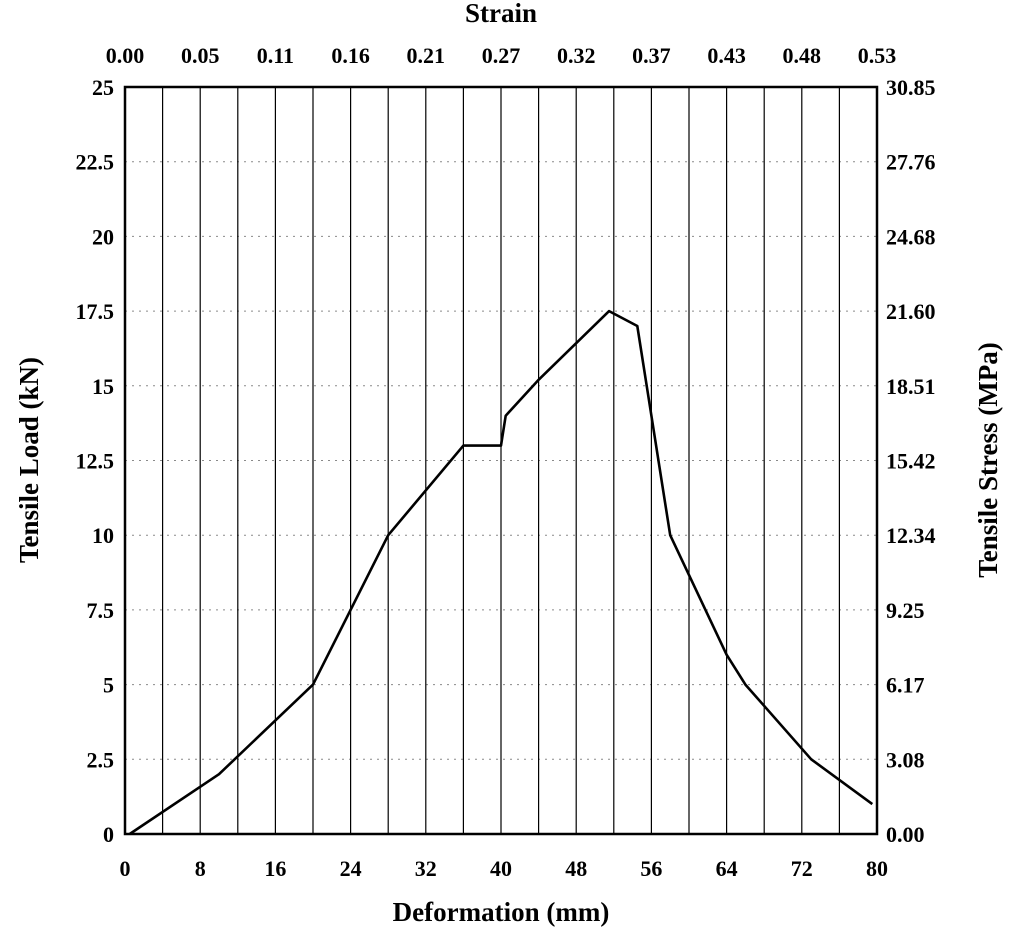 The image size is (1011, 937). What do you see at coordinates (200, 868) in the screenshot?
I see `x-tick-label: 8` at bounding box center [200, 868].